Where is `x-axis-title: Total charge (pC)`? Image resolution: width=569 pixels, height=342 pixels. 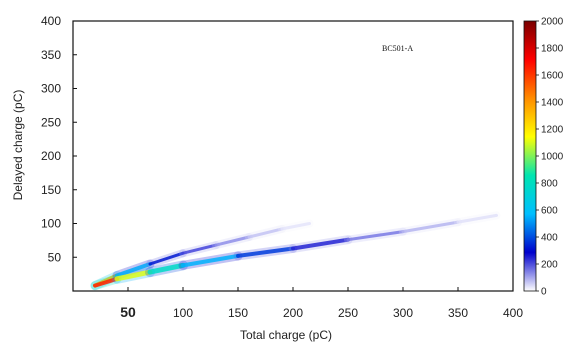
x-axis-title: Total charge (pC) is located at coordinates (286, 335).